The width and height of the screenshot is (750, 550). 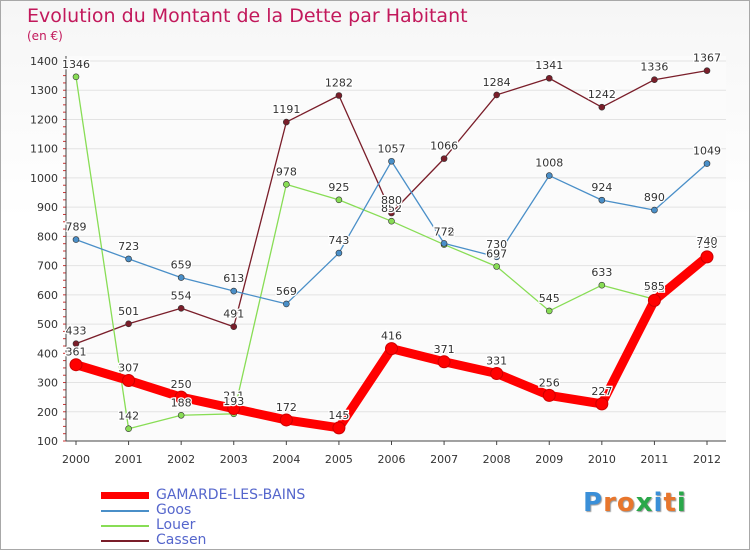 What do you see at coordinates (549, 459) in the screenshot?
I see `x-tick-label: 2009` at bounding box center [549, 459].